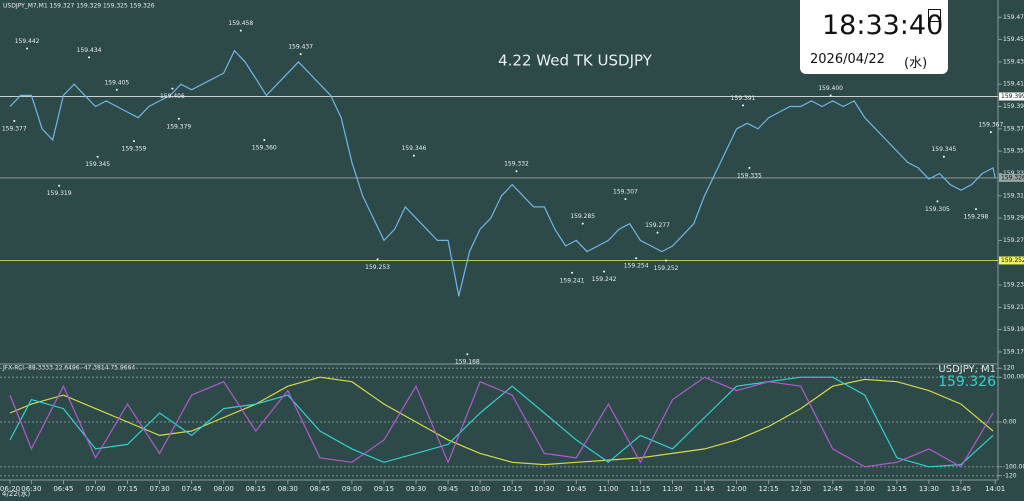 This screenshot has height=501, width=1024. Describe the element at coordinates (512, 489) in the screenshot. I see `x-tick-label: 10:15` at that location.